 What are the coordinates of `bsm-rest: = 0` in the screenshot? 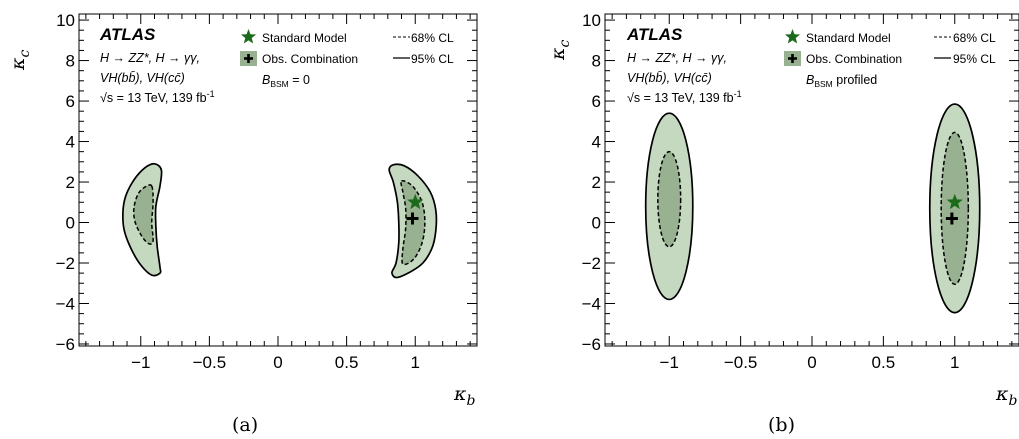 It's located at (299, 80).